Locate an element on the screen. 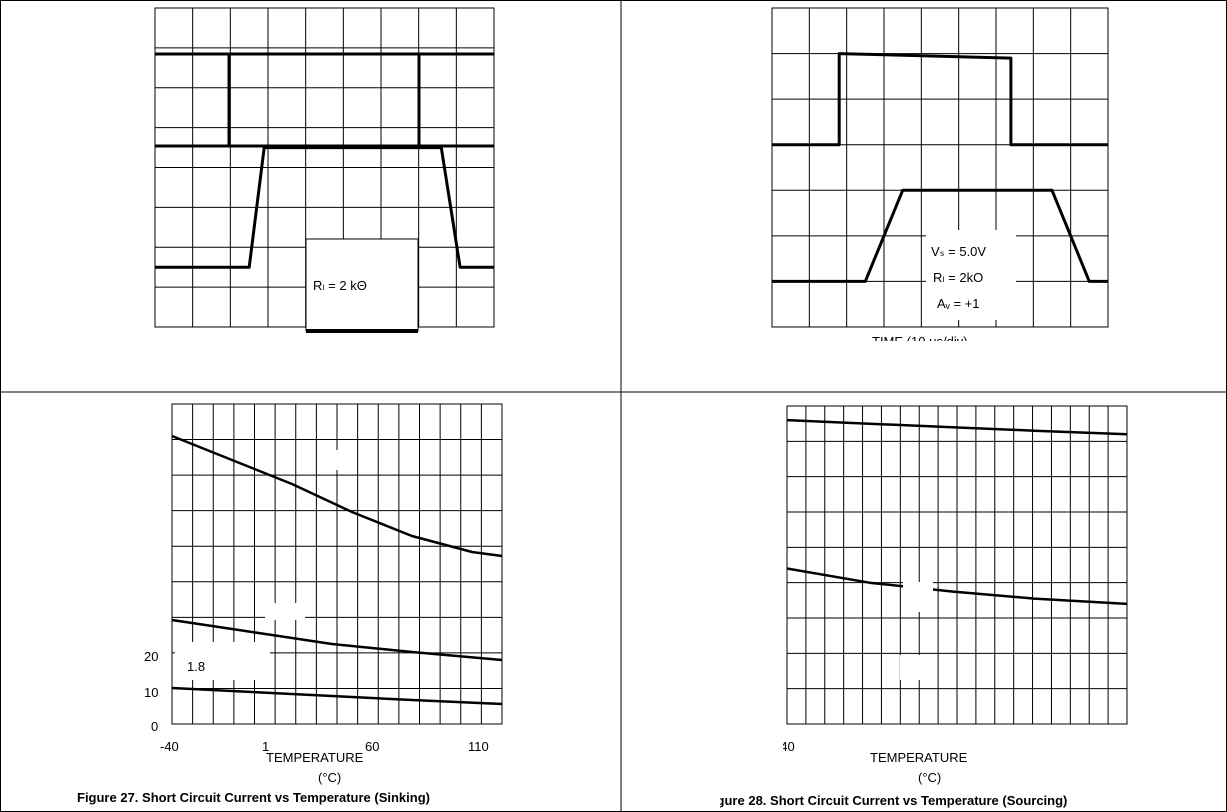 The width and height of the screenshot is (1227, 812). top-right-load-label: Rₗ = 2kO is located at coordinates (958, 277).